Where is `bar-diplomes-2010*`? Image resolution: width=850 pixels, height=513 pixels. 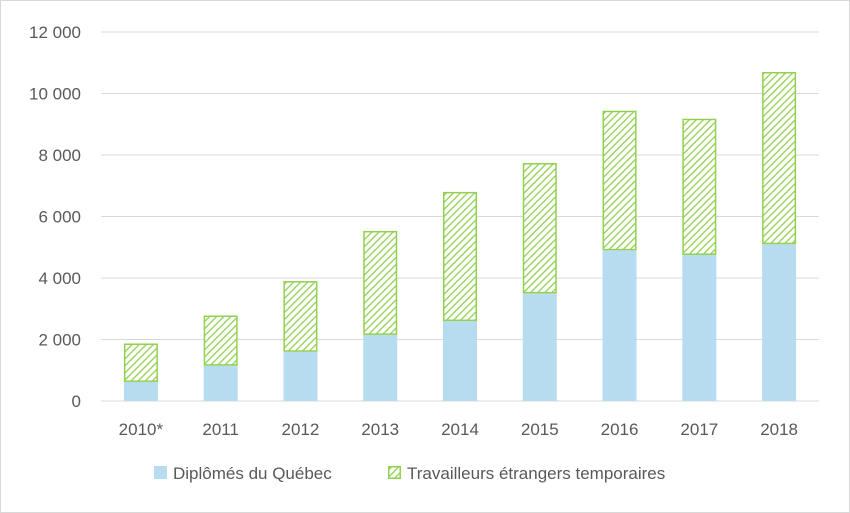 bar-diplomes-2010* is located at coordinates (140, 391).